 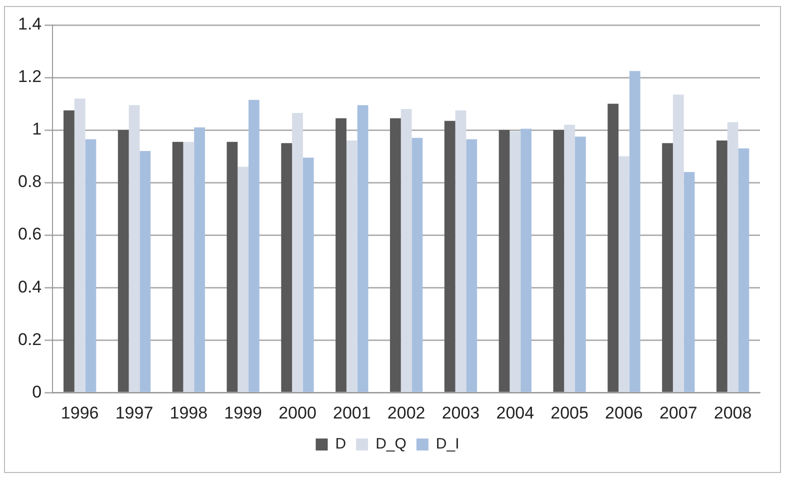 What do you see at coordinates (30, 76) in the screenshot?
I see `y-tick-label: 1.2` at bounding box center [30, 76].